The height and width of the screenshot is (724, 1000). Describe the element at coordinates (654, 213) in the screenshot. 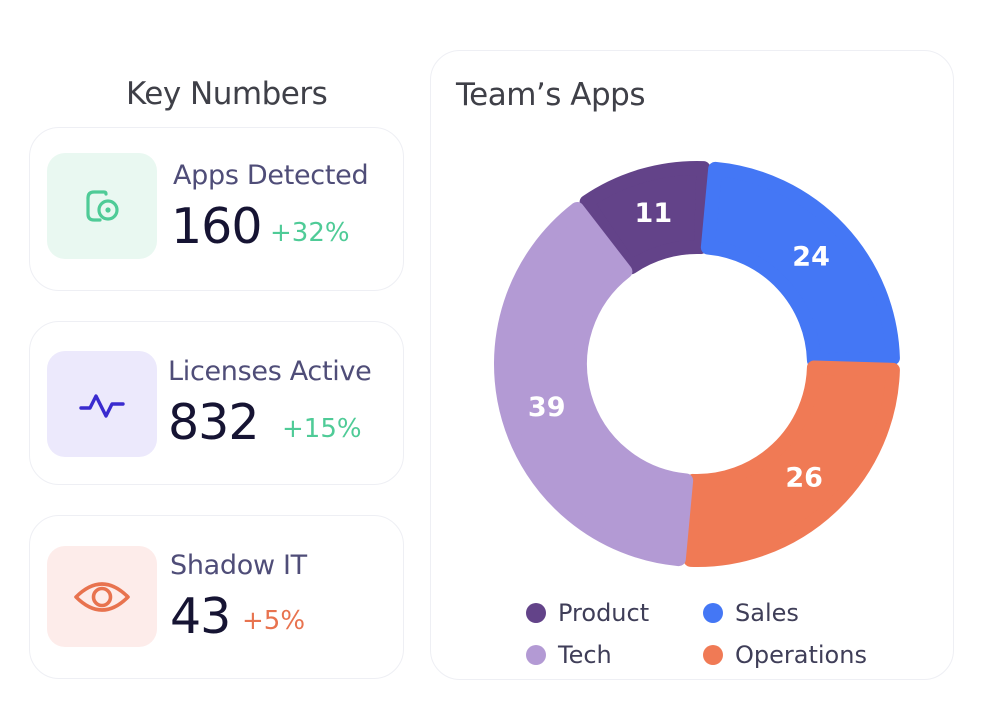

I see `donut-label-product: 11` at that location.